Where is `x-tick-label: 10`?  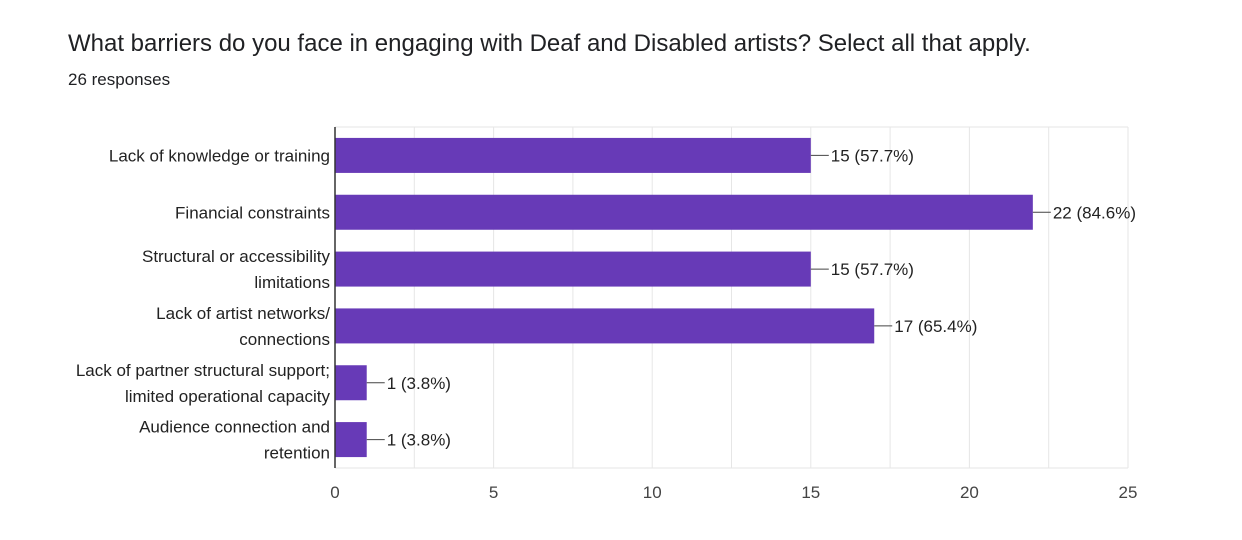
x-tick-label: 10 is located at coordinates (652, 492).